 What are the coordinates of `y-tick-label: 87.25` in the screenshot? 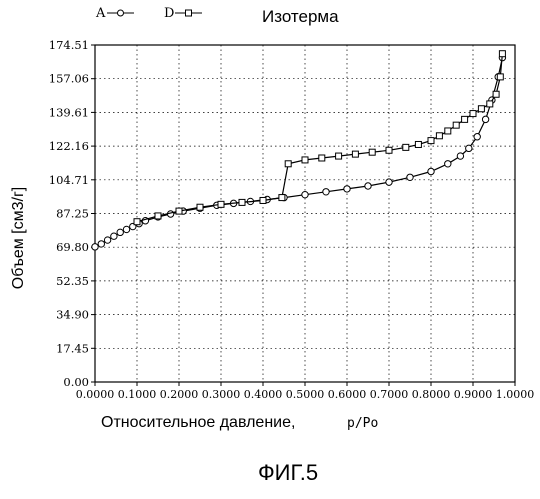 It's located at (72, 214).